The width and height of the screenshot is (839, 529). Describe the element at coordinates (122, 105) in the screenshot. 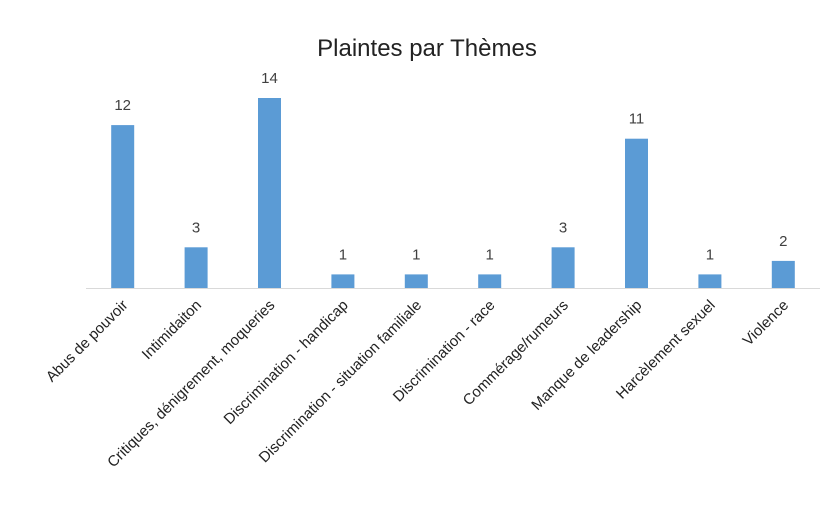

I see `data-label: 12` at that location.